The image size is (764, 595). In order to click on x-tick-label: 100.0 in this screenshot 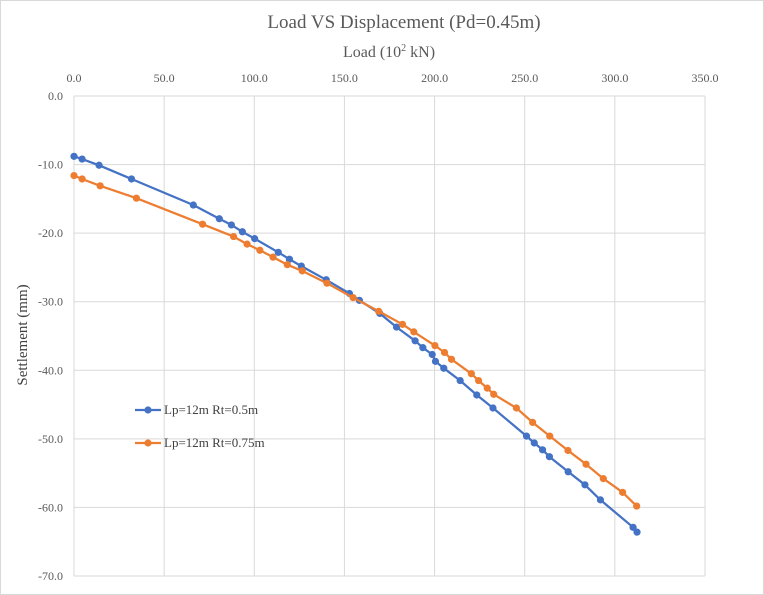, I will do `click(254, 78)`.